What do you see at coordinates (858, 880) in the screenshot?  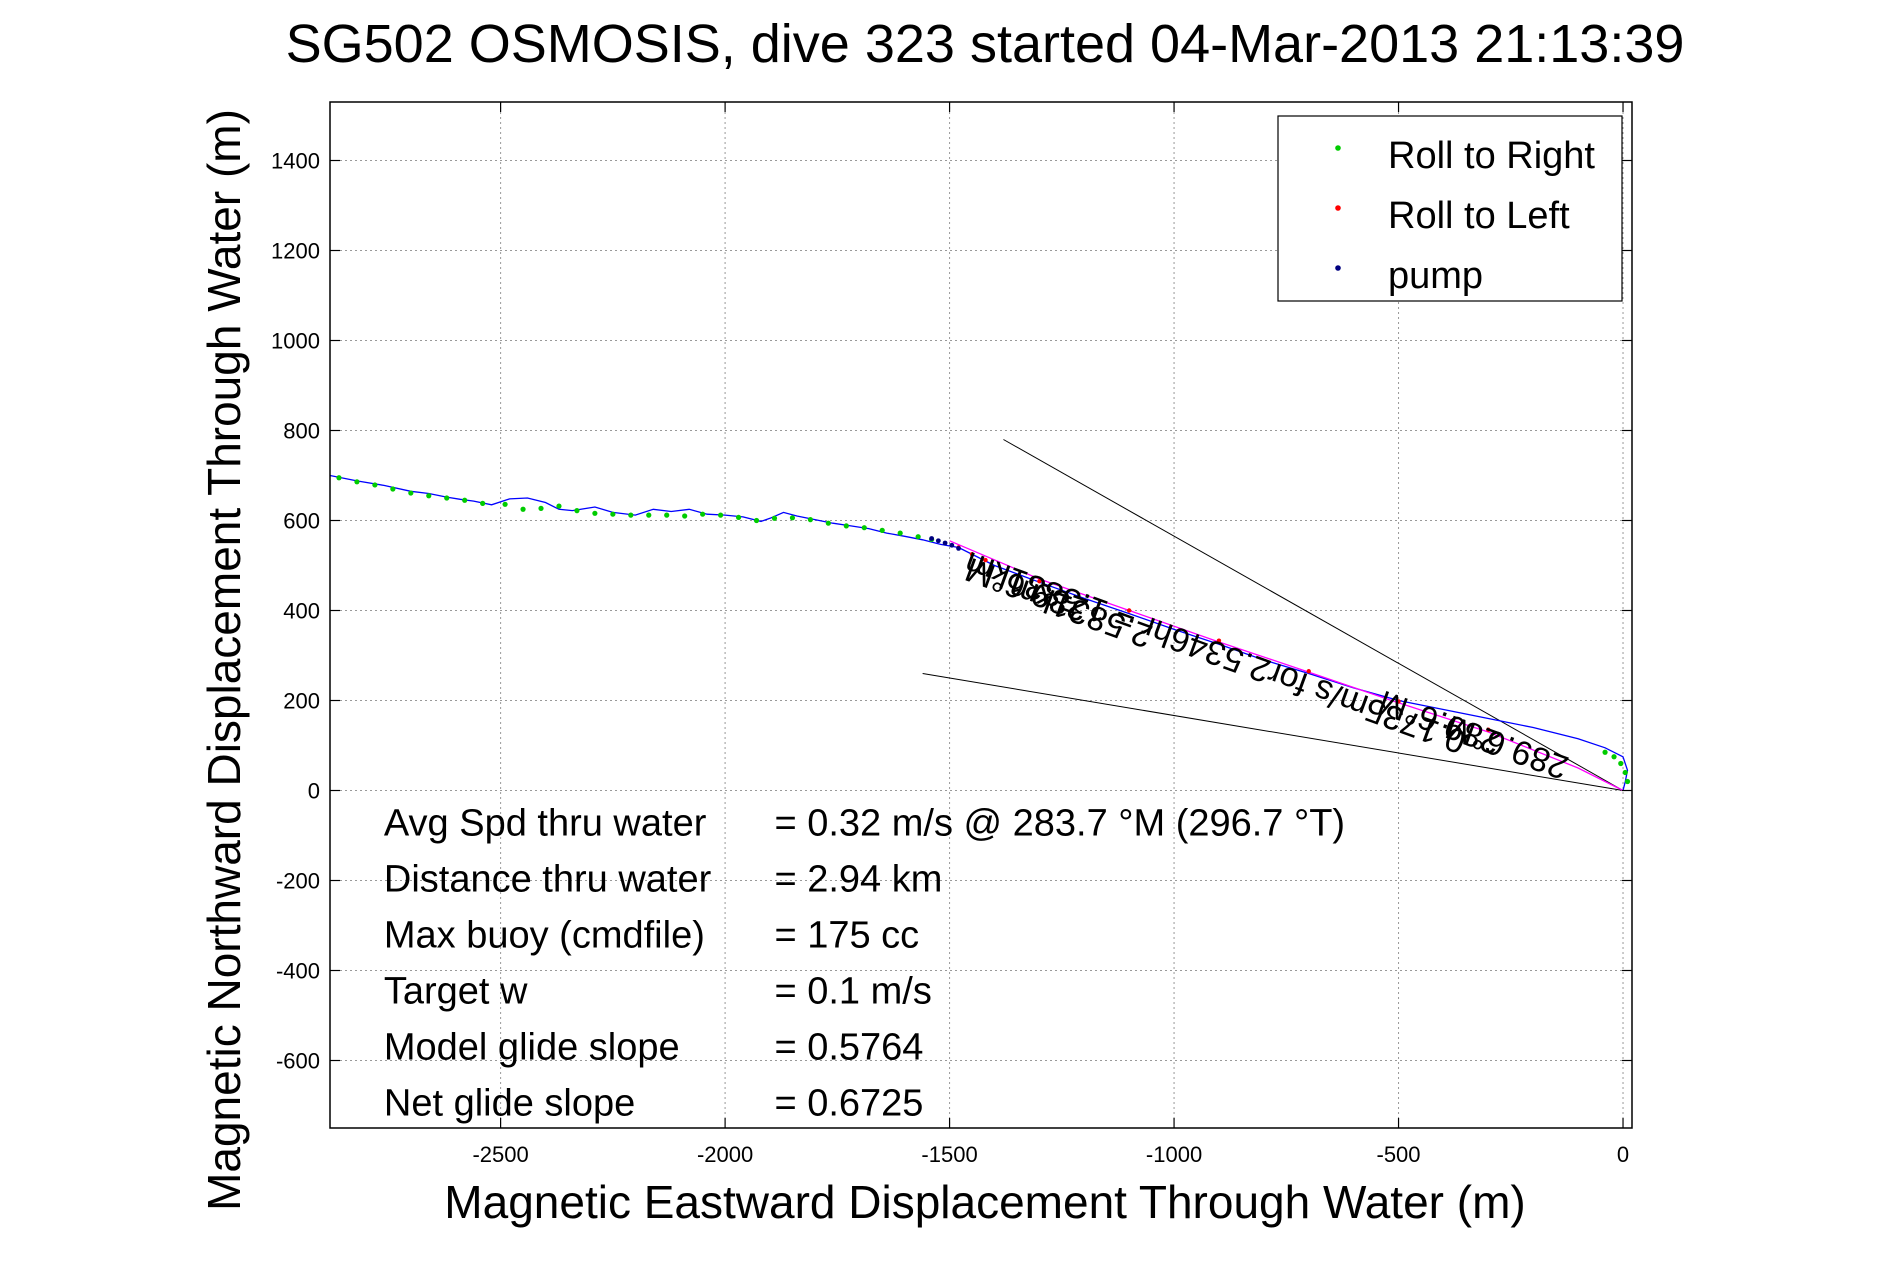 I see `stat-value: = 2.94 km` at bounding box center [858, 880].